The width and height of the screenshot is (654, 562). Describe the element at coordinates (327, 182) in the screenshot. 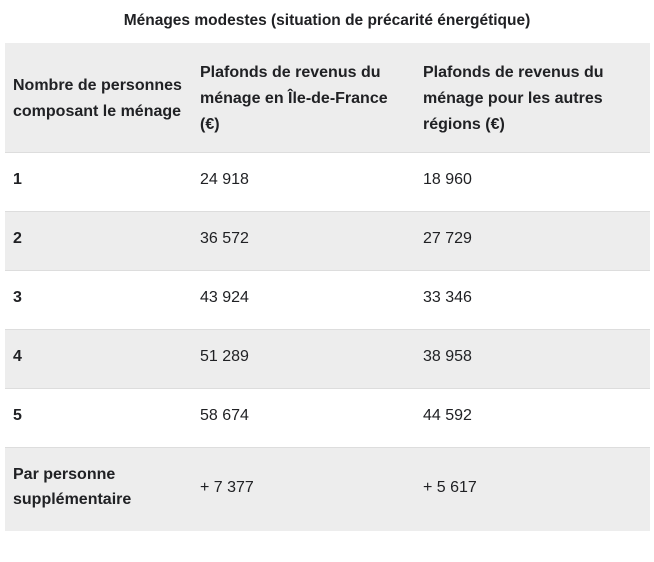

I see `table-row: 1 24 918 18 960` at that location.